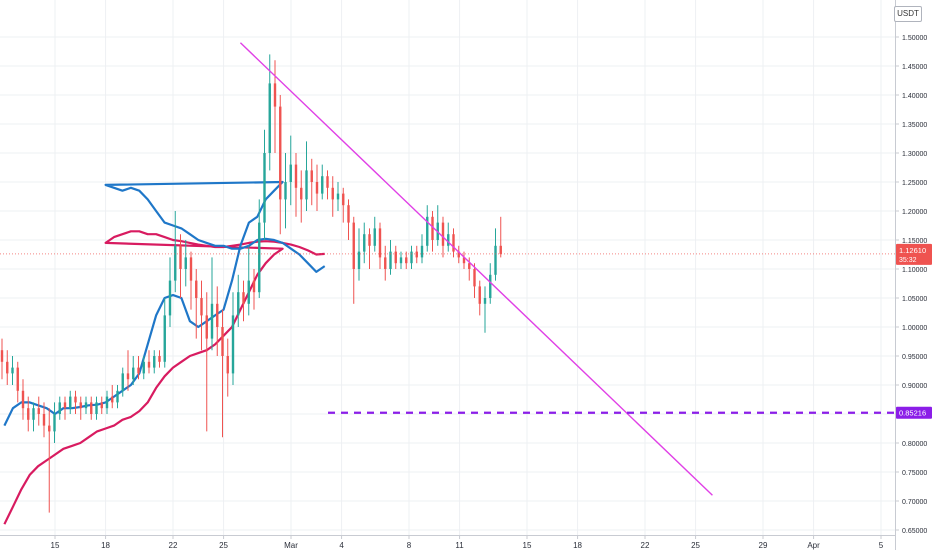 The image size is (932, 555). I want to click on price-axis-background, so click(913, 275).